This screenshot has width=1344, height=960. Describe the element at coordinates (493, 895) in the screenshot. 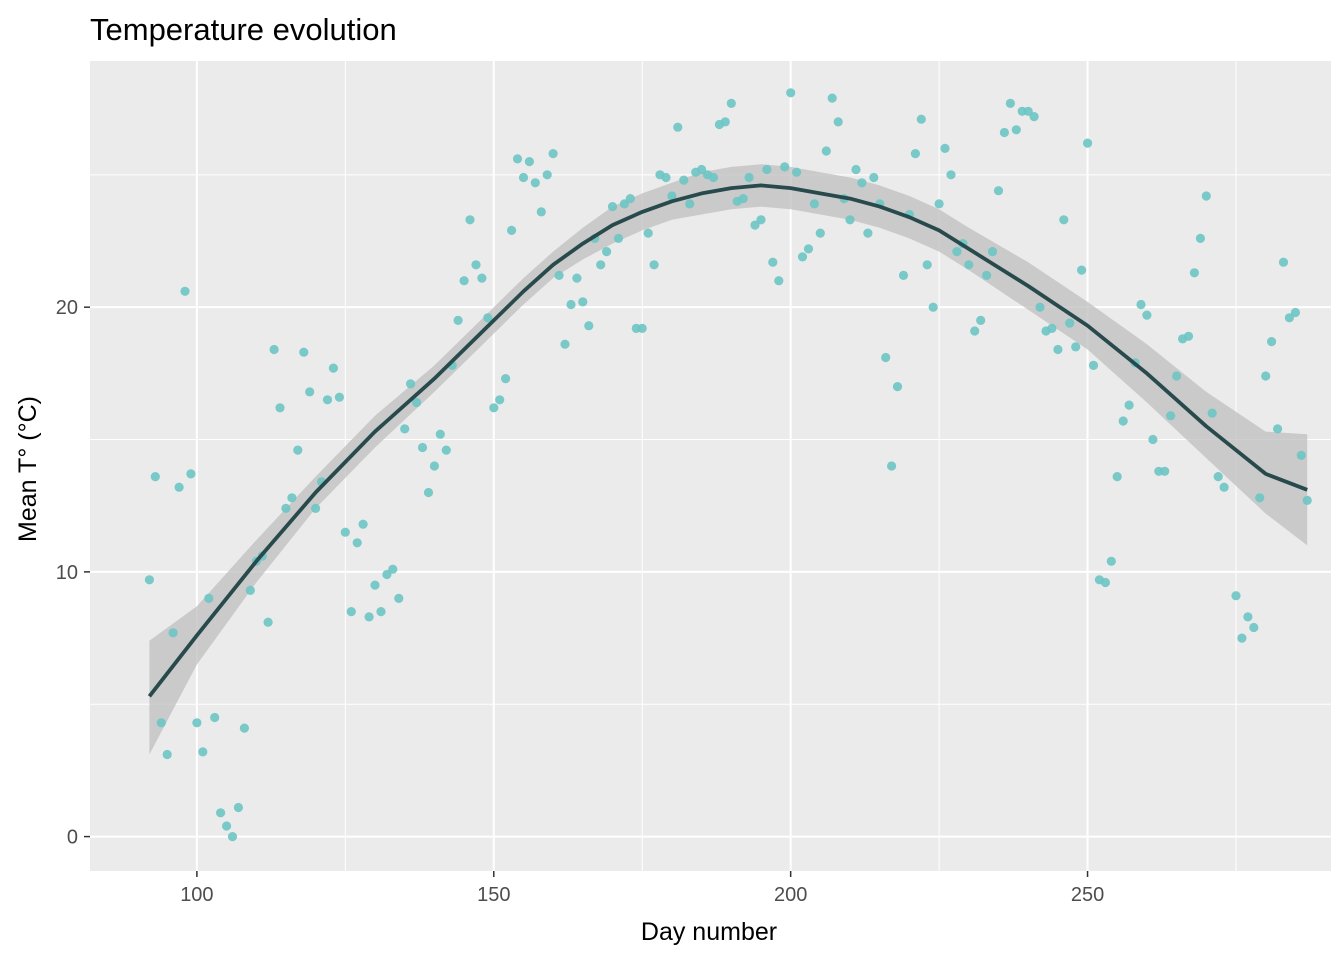

I see `x-tick-label: 150` at that location.